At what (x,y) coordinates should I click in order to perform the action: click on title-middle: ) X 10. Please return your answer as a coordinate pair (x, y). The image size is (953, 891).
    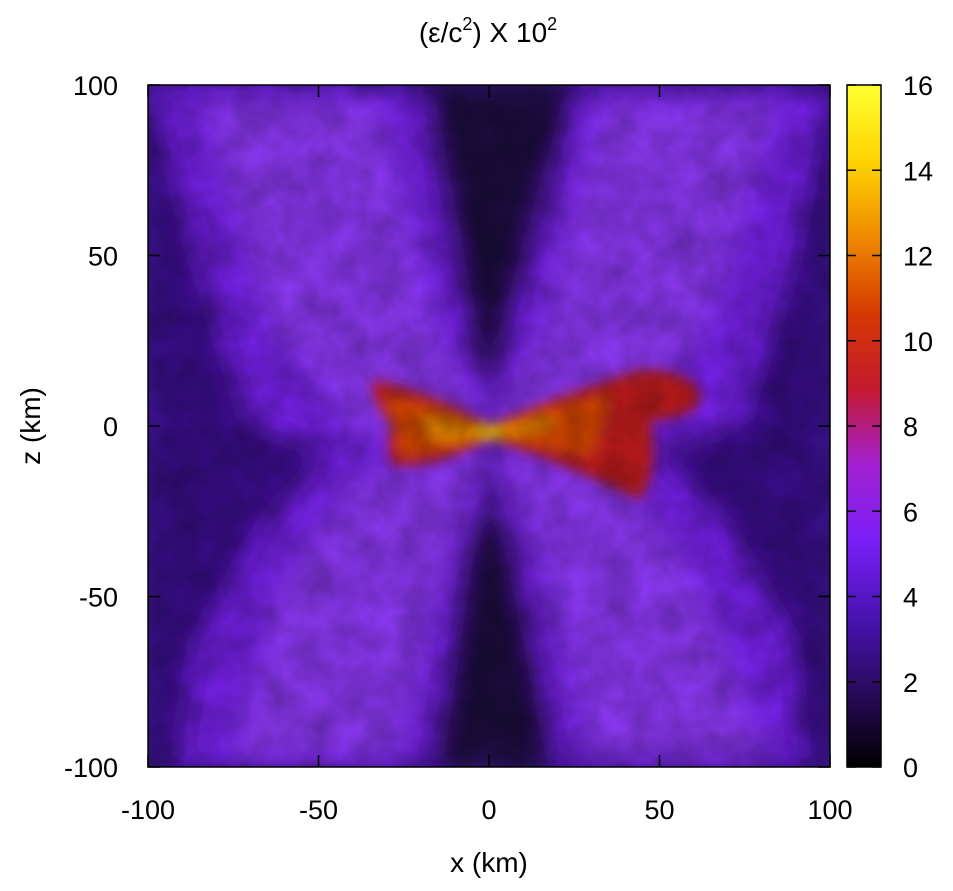
    Looking at the image, I should click on (509, 32).